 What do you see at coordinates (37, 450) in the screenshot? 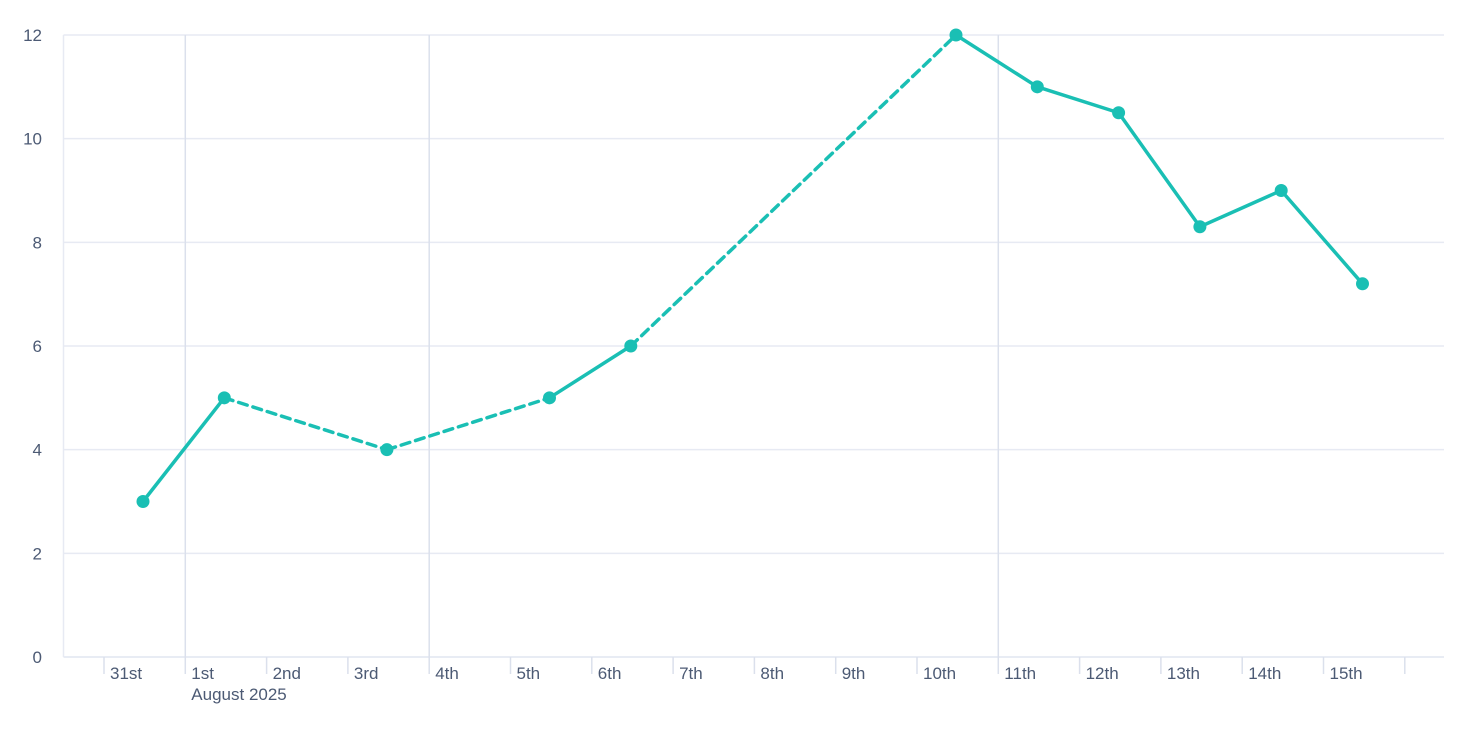
I see `y-axis-label: 4` at bounding box center [37, 450].